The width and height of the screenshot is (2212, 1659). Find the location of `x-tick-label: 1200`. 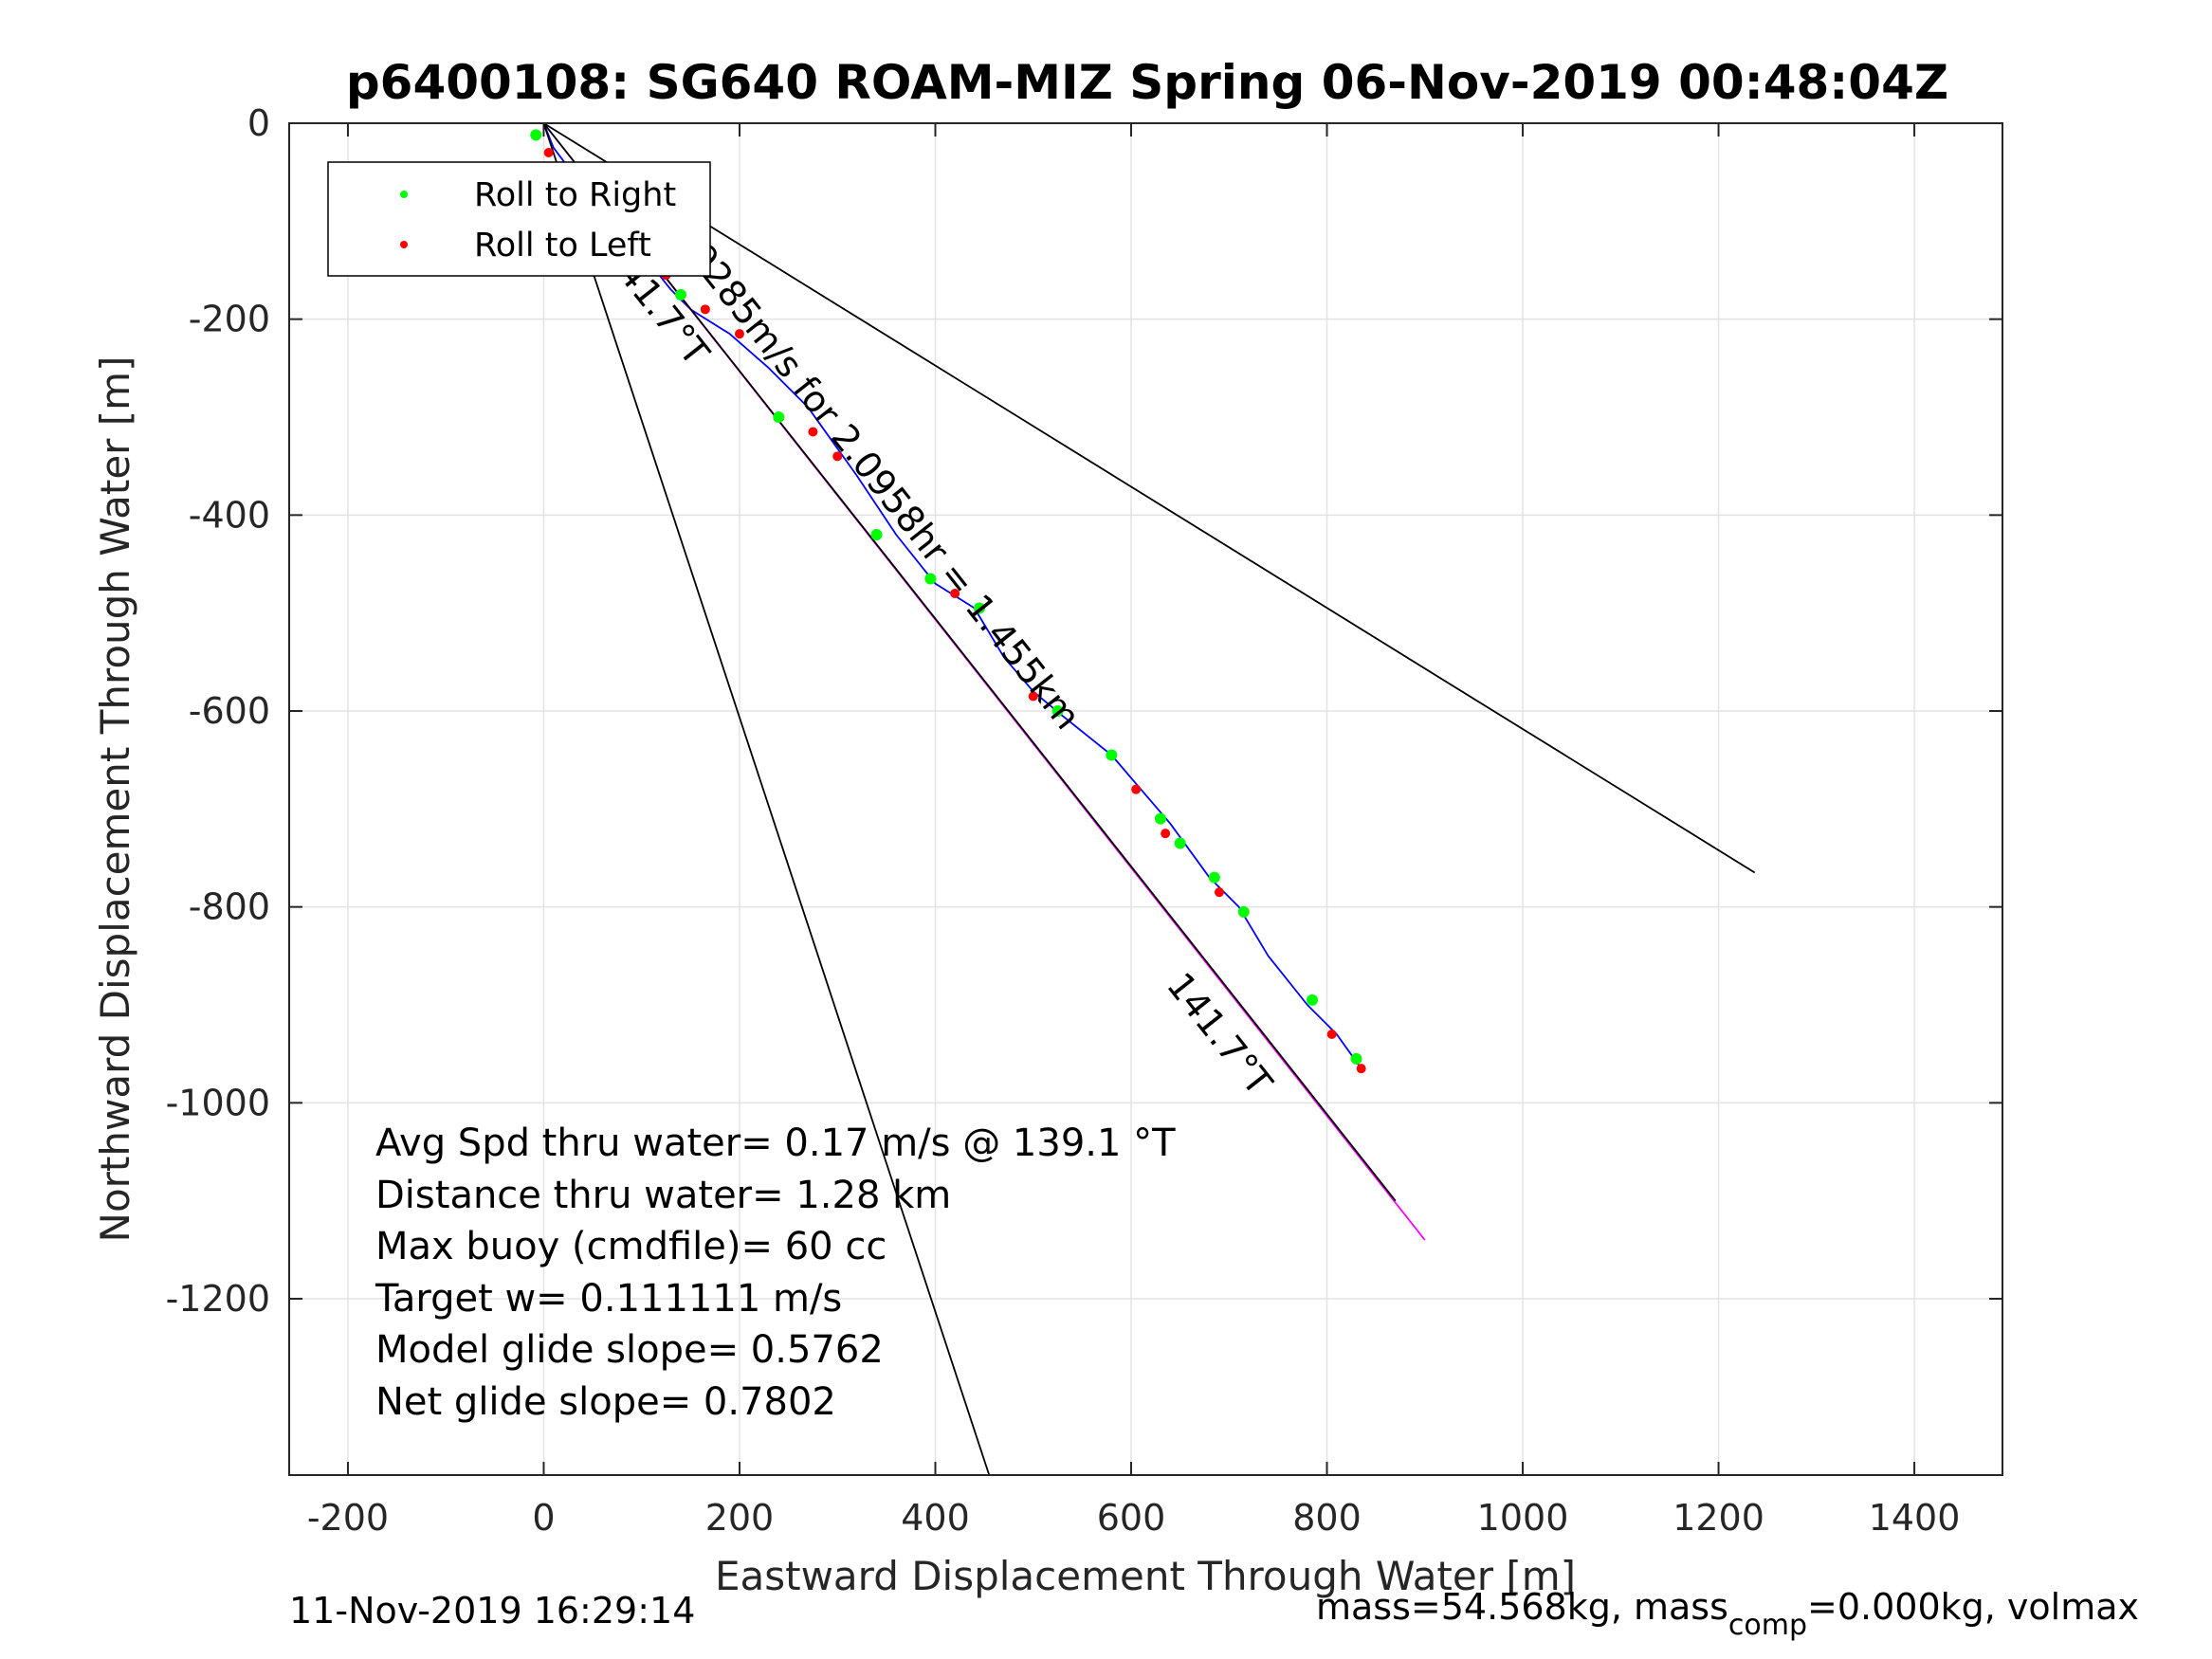

x-tick-label: 1200 is located at coordinates (1718, 1518).